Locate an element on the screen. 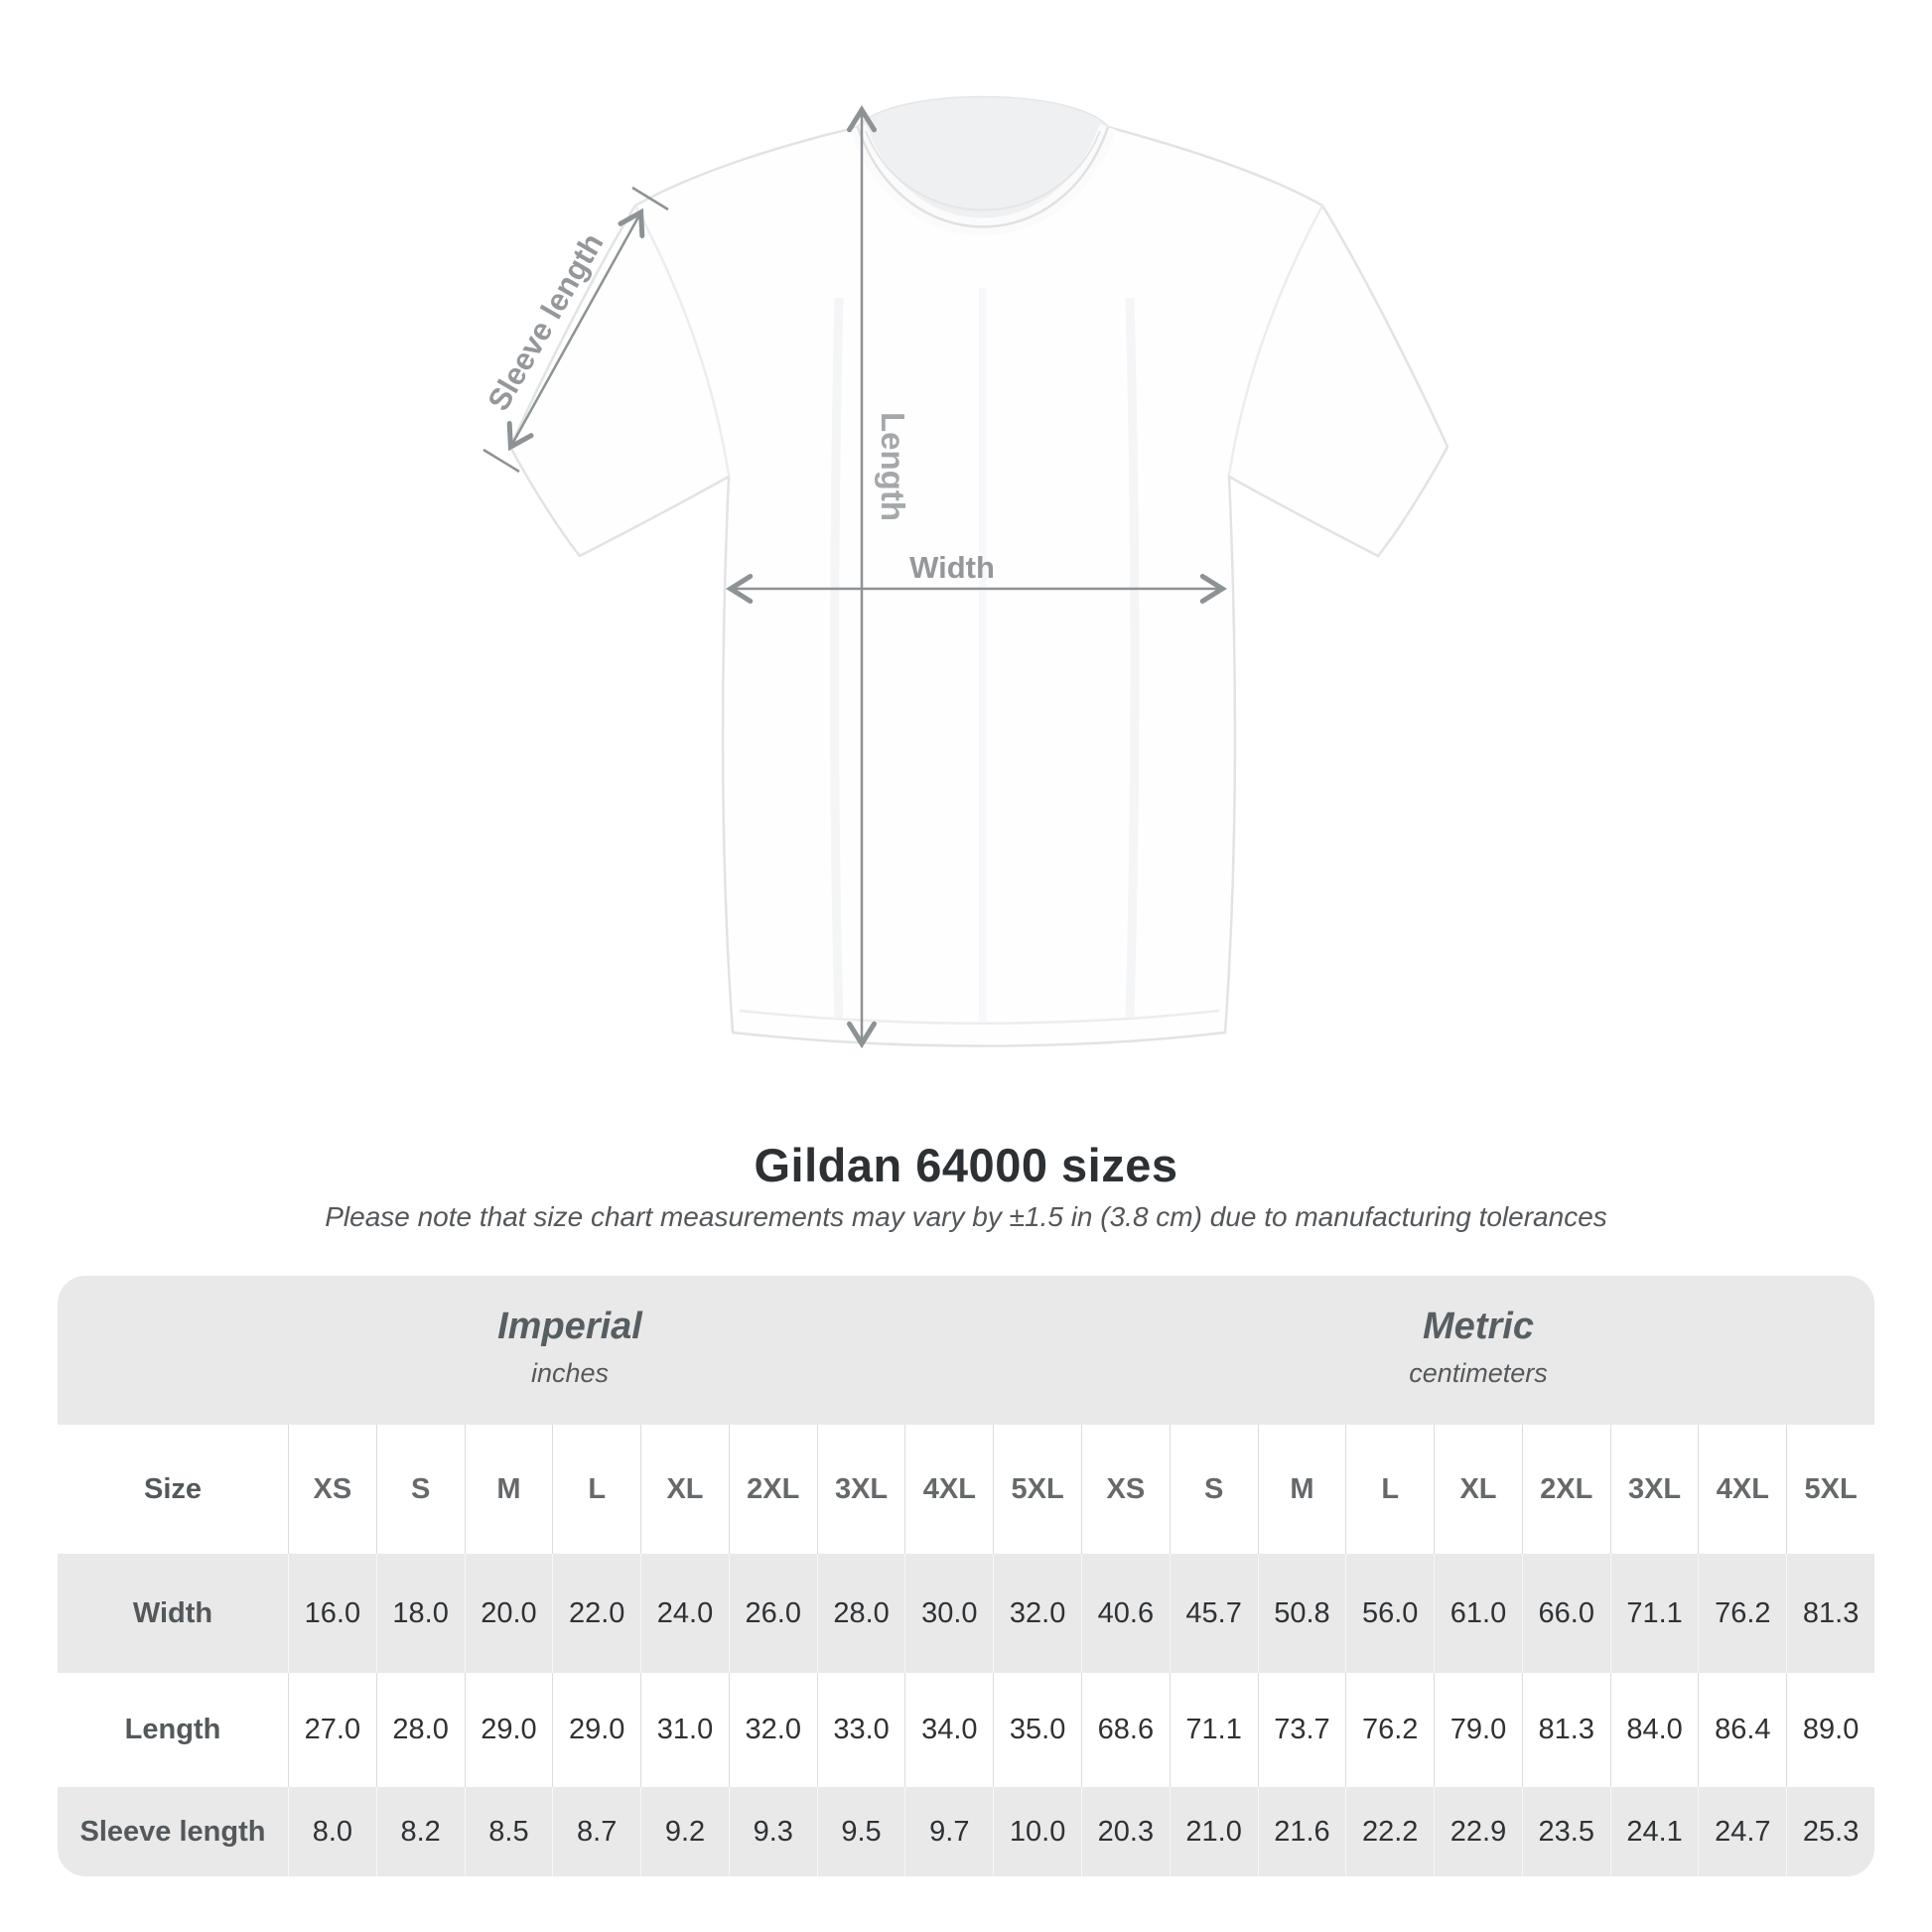  sleeve-length-arrow is located at coordinates (576, 330).